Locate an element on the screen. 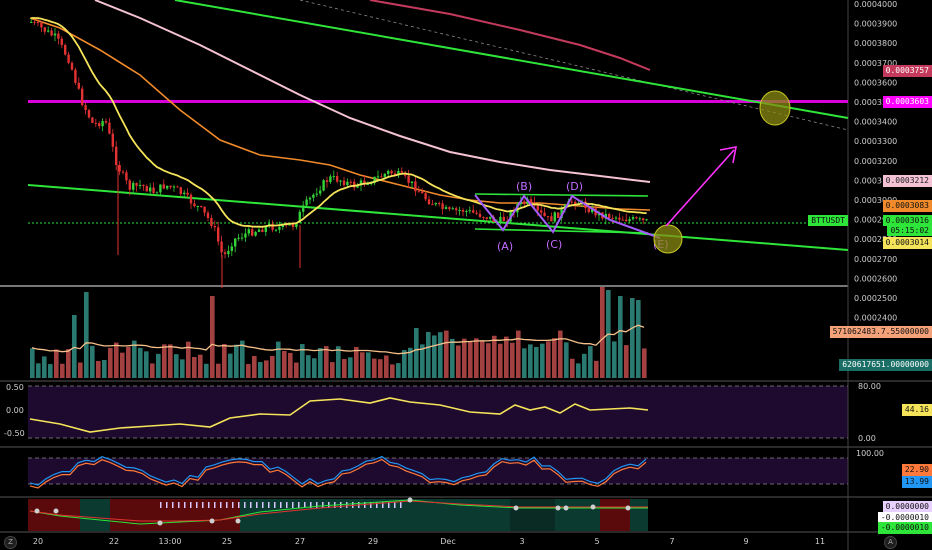 Image resolution: width=932 pixels, height=550 pixels. macd-signal-line is located at coordinates (338, 511).